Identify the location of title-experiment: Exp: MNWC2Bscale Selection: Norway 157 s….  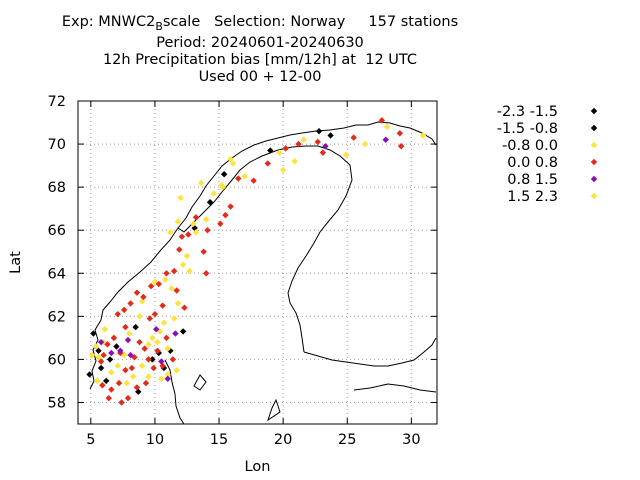
(260, 23).